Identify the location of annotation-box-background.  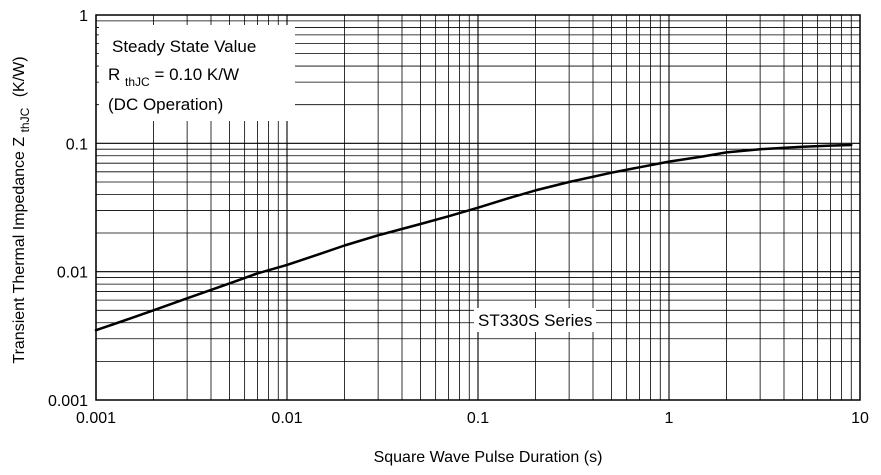
(197, 73).